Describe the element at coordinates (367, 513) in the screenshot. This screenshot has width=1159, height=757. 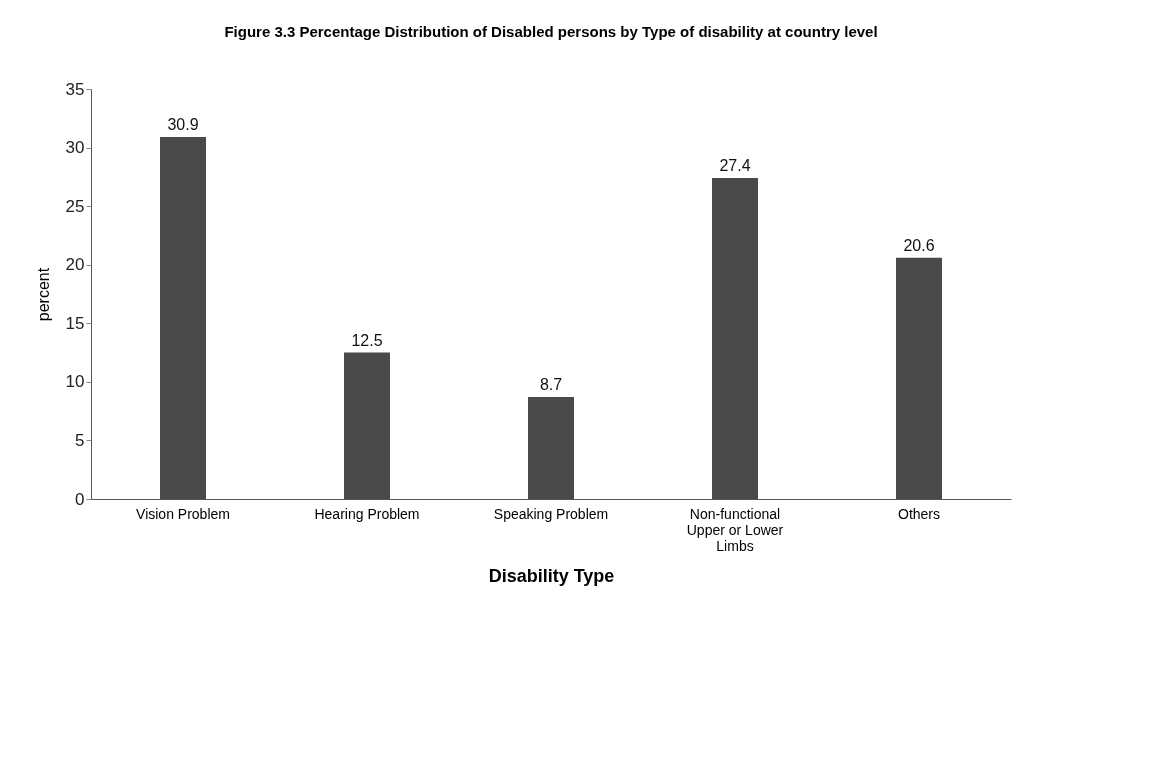
I see `x-tick-label: Hearing Problem` at that location.